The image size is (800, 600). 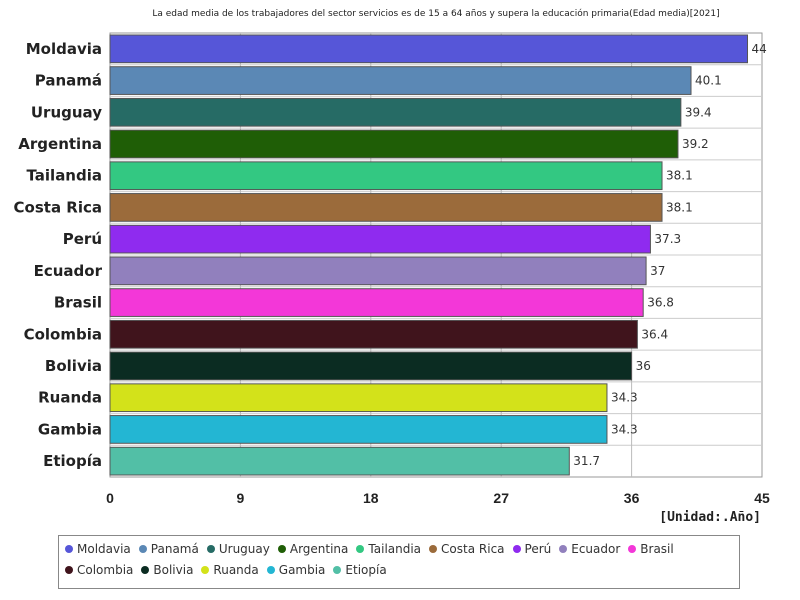 What do you see at coordinates (657, 549) in the screenshot?
I see `legend-label: Brasil` at bounding box center [657, 549].